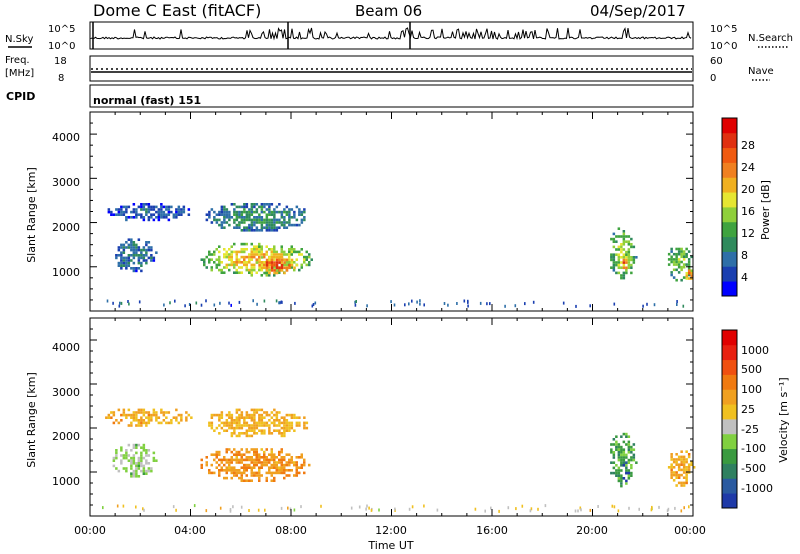  What do you see at coordinates (61, 29) in the screenshot?
I see `nsky-tick-top: 10^5` at bounding box center [61, 29].